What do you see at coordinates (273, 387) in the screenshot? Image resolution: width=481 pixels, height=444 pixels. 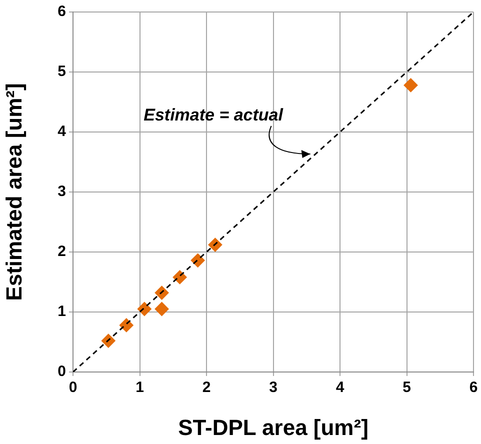 I see `x-tick-label: 3` at bounding box center [273, 387].